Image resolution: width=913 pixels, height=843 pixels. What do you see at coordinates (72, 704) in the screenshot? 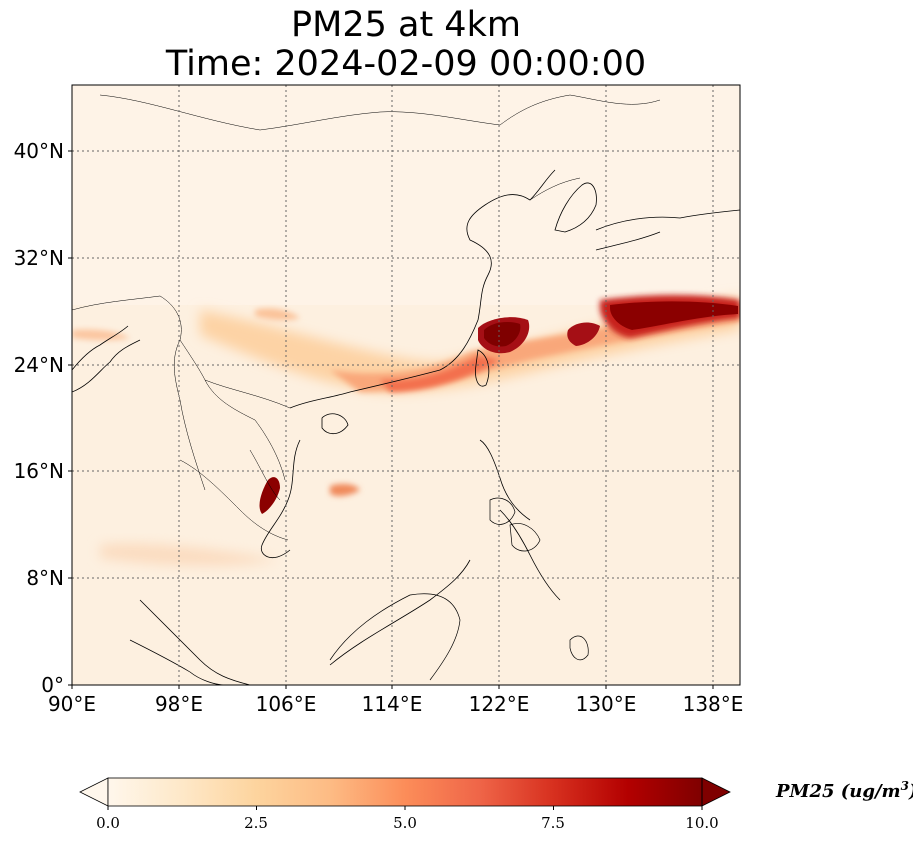
I see `lon-tick-label: 90°E` at bounding box center [72, 704].